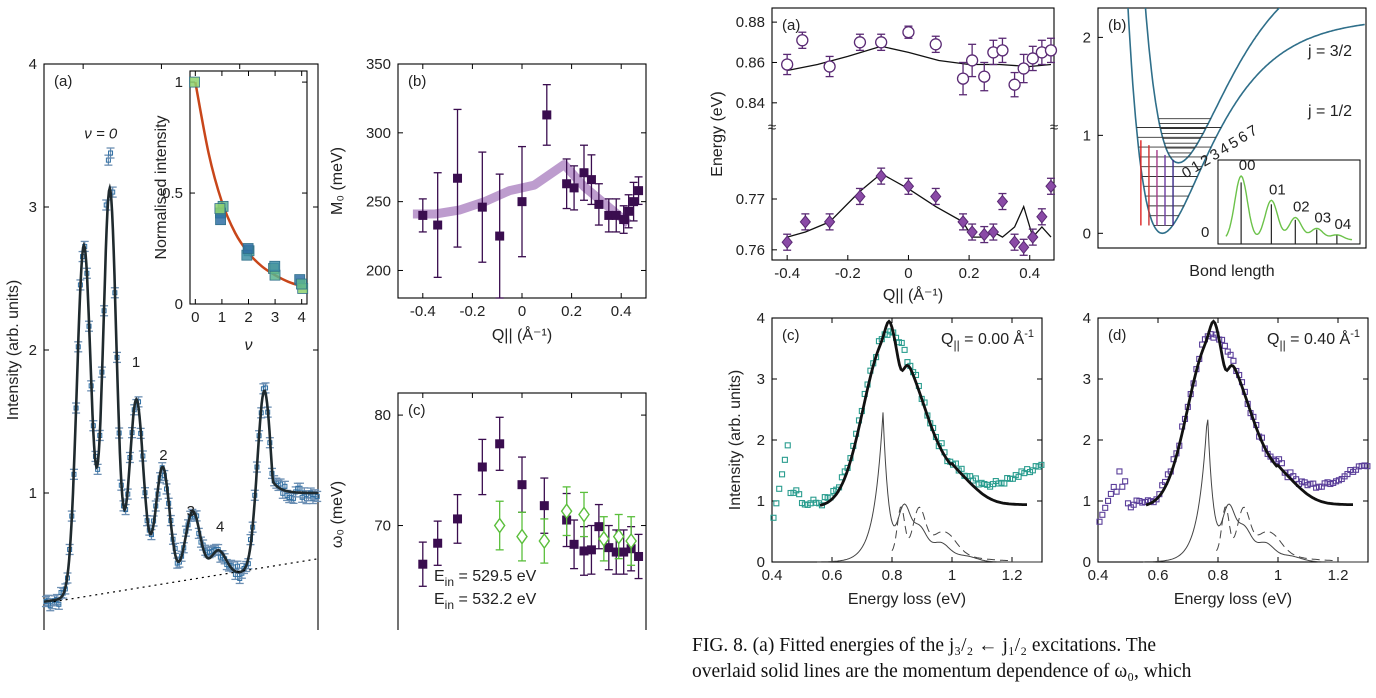 This screenshot has width=1376, height=698. I want to click on left-b-xtick-label: 0.4, so click(621, 311).